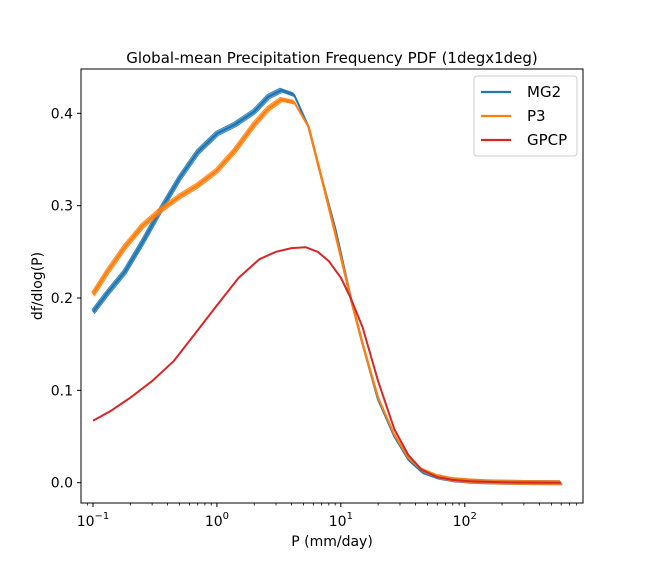 The width and height of the screenshot is (648, 576). I want to click on legend-label-gpcp: GPCP, so click(547, 140).